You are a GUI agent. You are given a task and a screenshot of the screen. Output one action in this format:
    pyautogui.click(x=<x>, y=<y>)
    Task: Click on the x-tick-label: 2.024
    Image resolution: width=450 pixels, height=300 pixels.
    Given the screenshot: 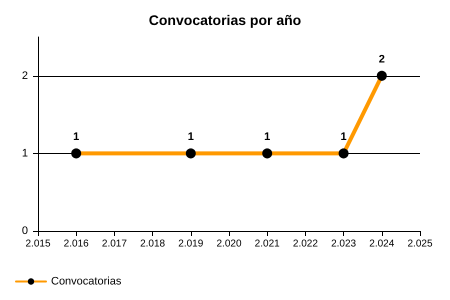 What is the action you would take?
    pyautogui.click(x=382, y=244)
    